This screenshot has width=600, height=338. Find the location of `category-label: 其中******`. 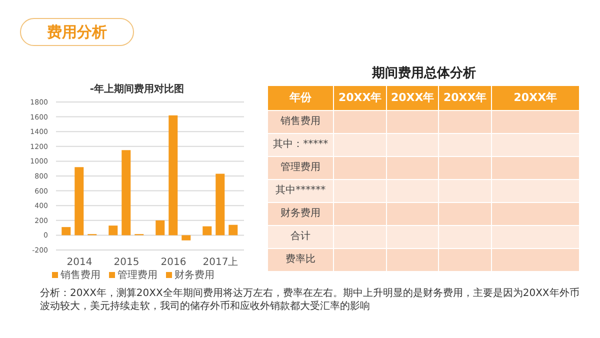

category-label: 其中****** is located at coordinates (301, 190).